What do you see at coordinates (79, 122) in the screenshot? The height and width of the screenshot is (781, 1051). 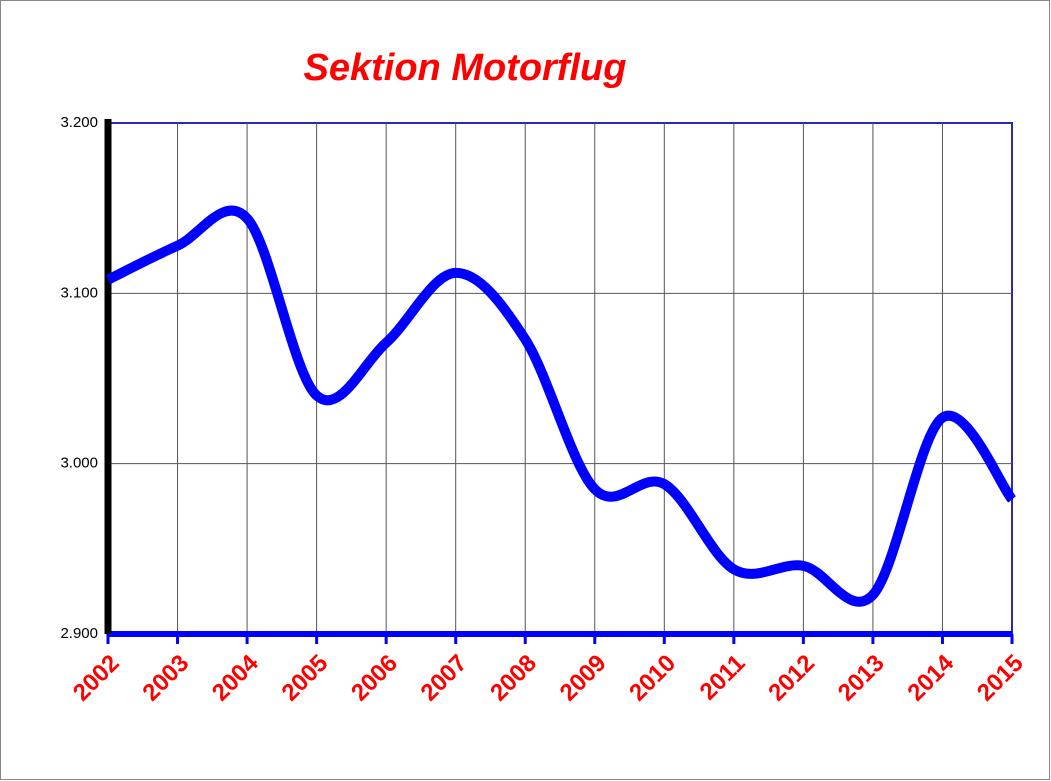 I see `y-tick-label: 3.200` at bounding box center [79, 122].